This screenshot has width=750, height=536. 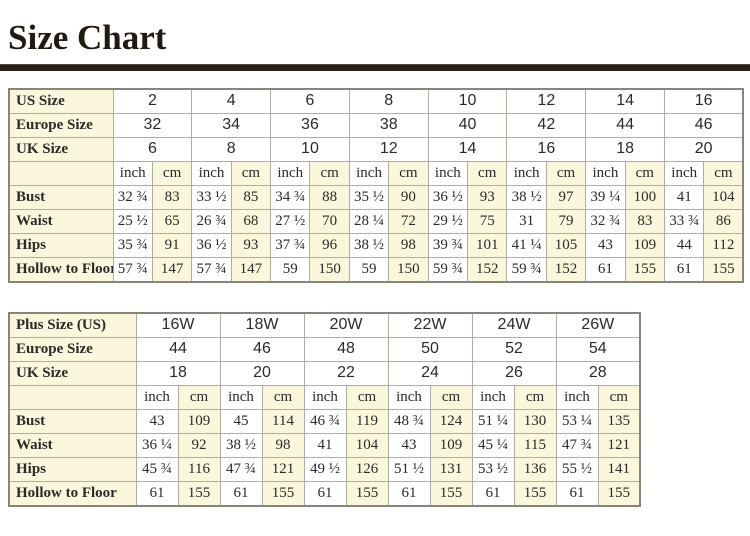 I want to click on measurement-cm-value: 86, so click(x=723, y=221).